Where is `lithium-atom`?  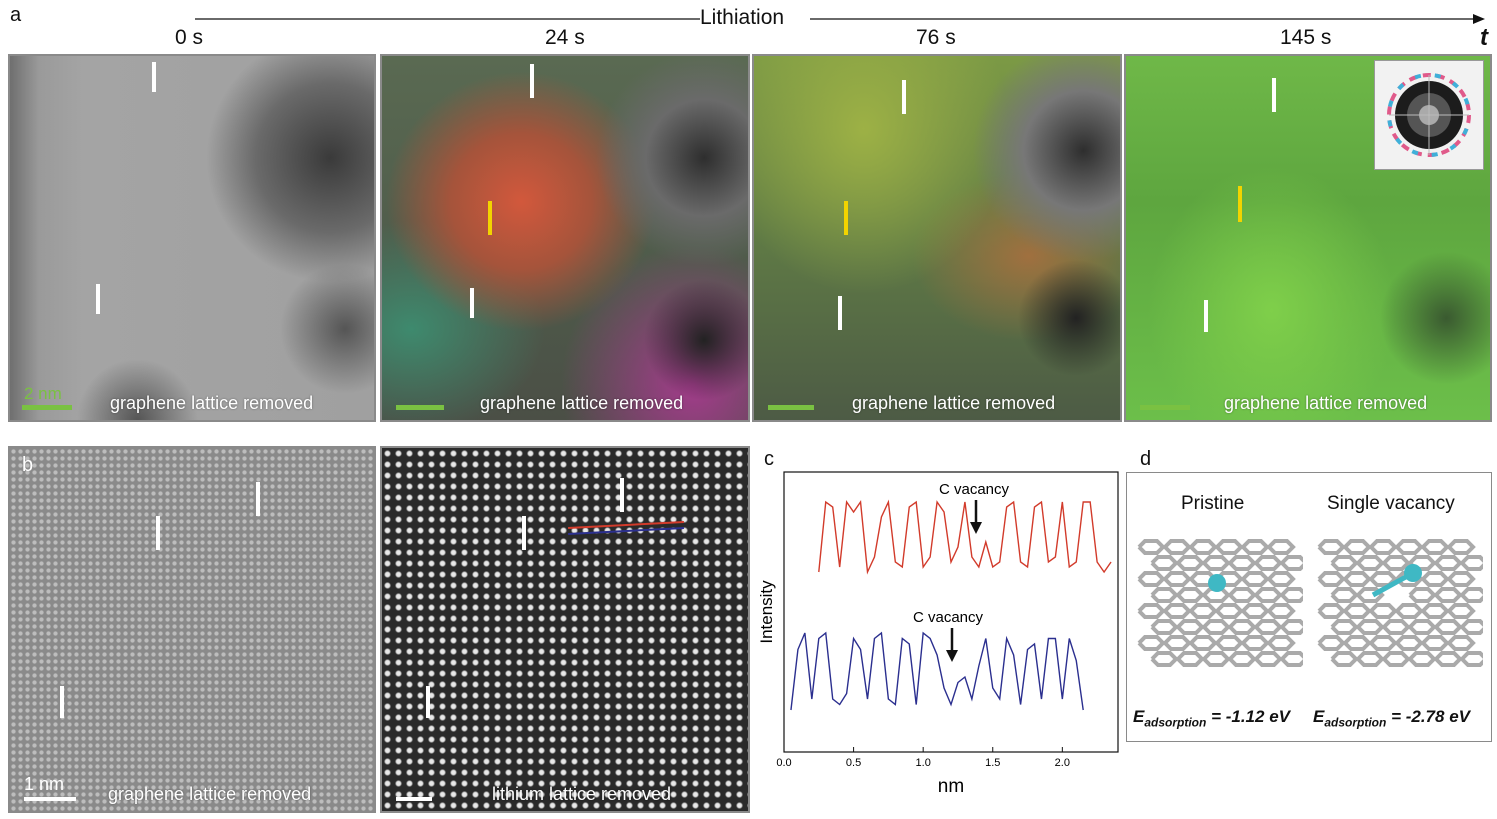
lithium-atom is located at coordinates (1413, 573).